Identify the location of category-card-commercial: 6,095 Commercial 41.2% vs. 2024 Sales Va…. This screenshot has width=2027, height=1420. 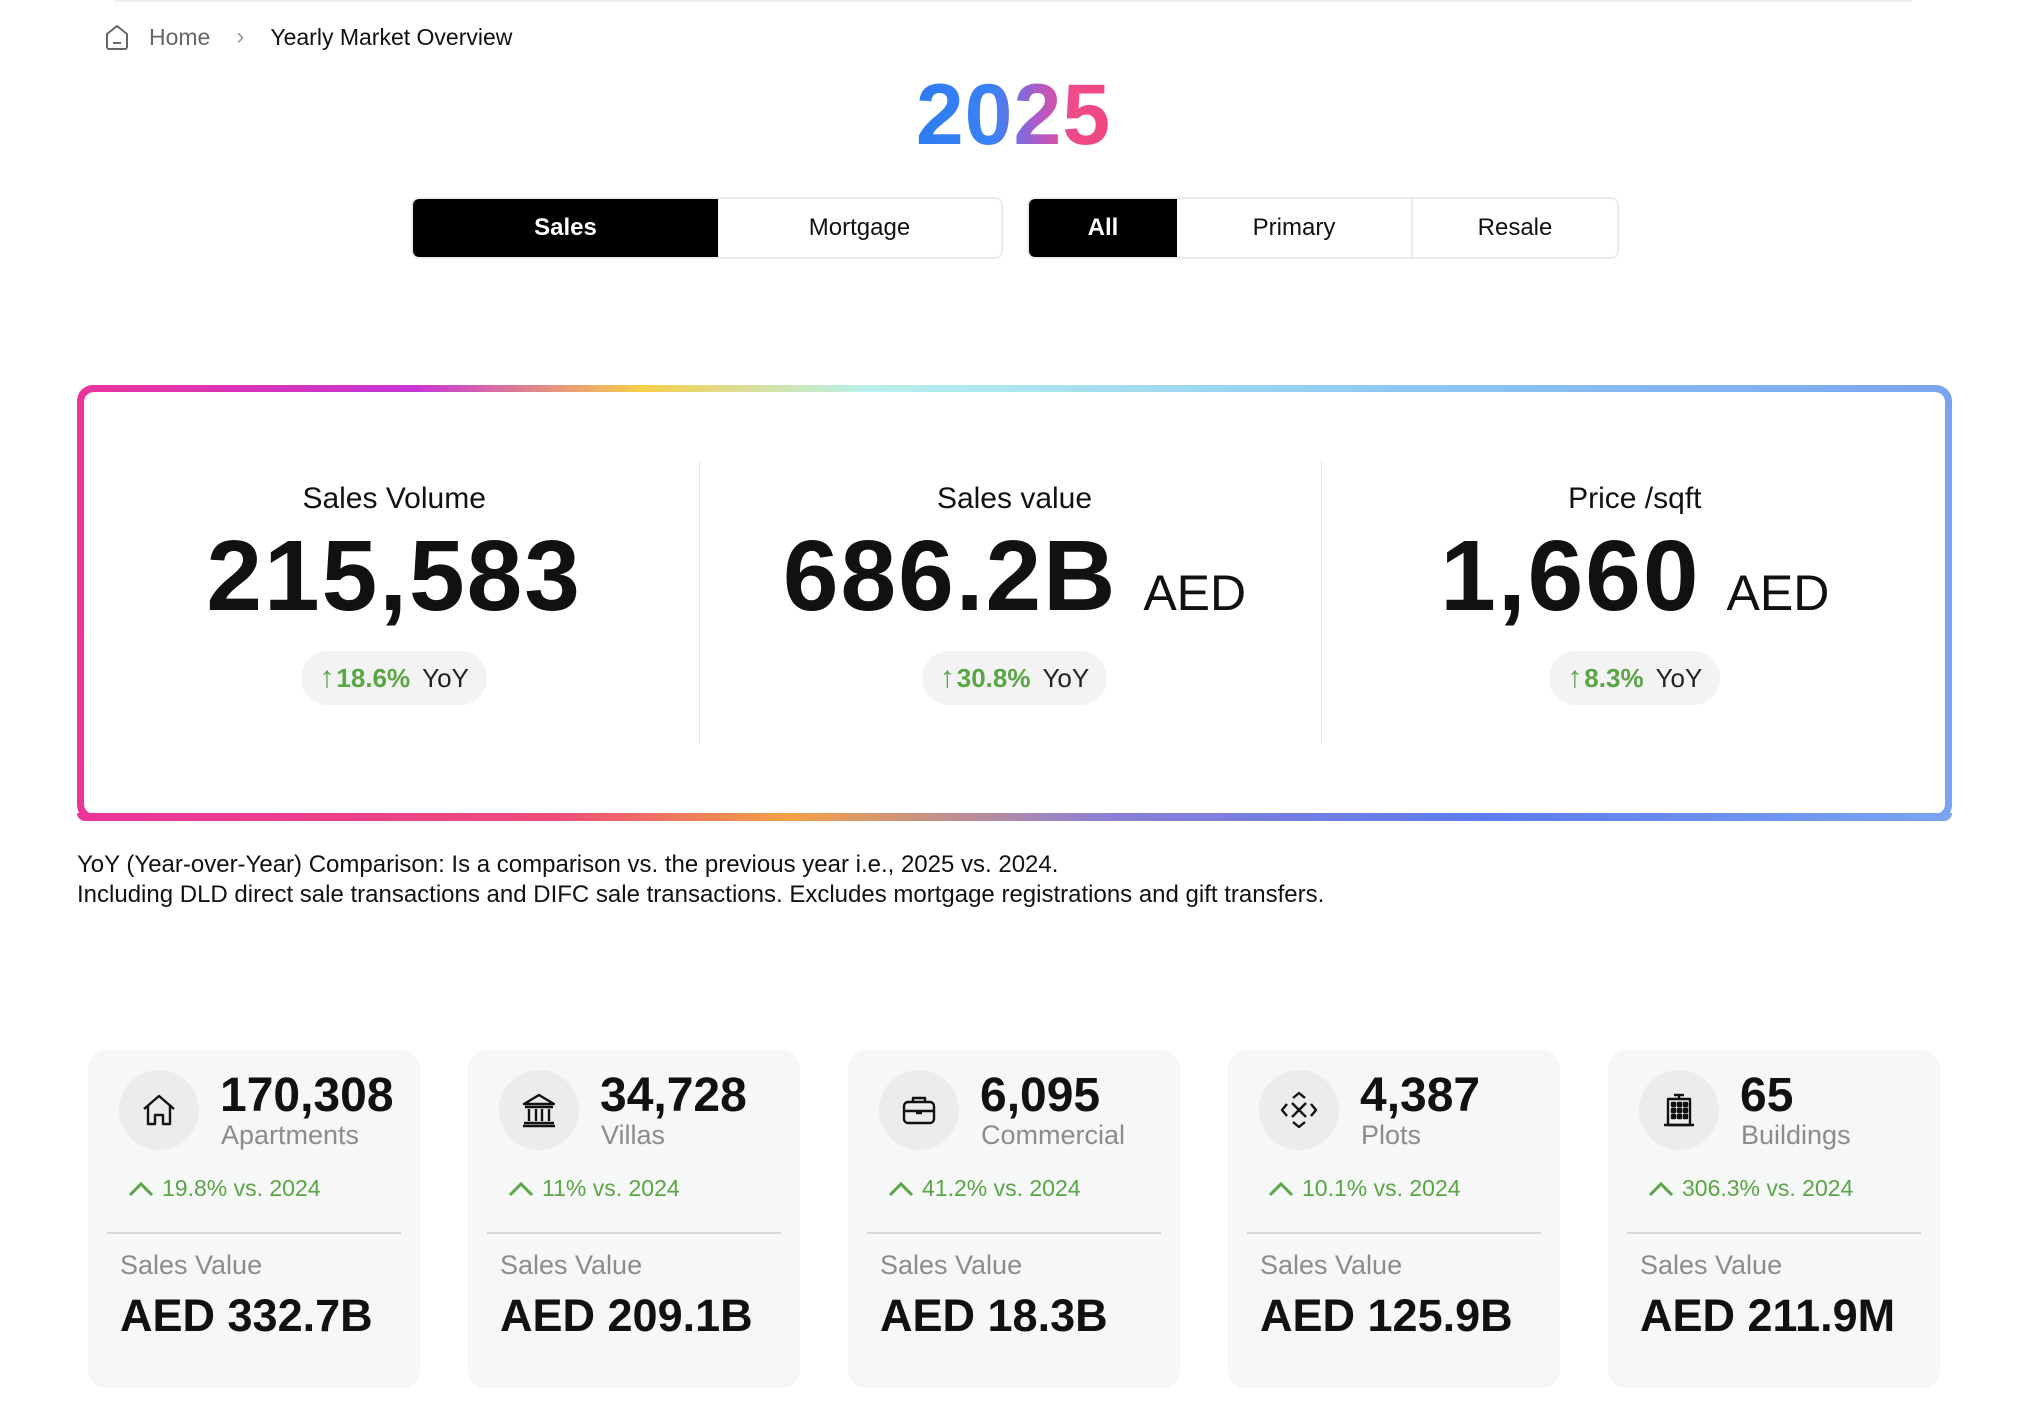
(1014, 1219).